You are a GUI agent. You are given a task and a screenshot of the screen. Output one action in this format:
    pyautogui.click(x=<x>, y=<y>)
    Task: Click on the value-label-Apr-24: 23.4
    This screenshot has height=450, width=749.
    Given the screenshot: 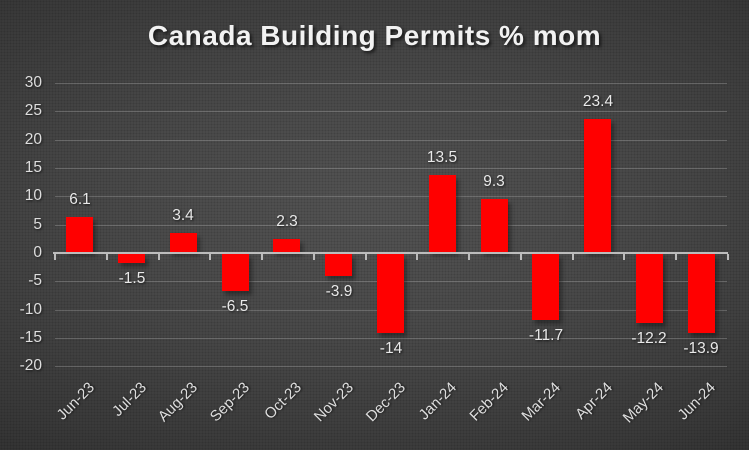 What is the action you would take?
    pyautogui.click(x=598, y=101)
    